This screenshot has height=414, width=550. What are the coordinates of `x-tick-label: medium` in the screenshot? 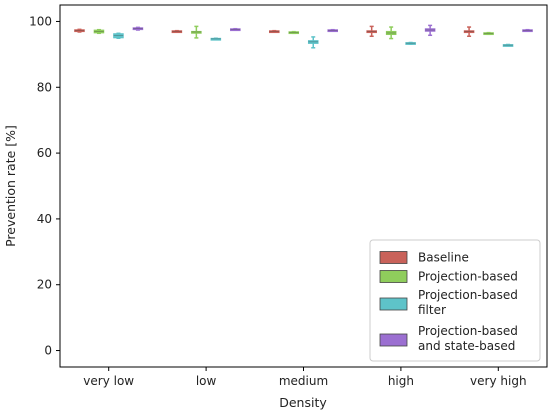 It's located at (303, 381).